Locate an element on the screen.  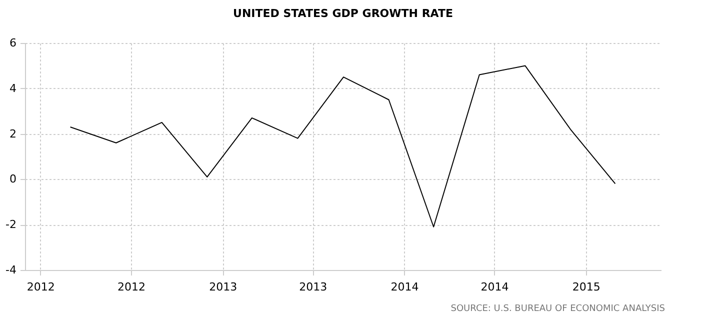
y-tick-label: 4 is located at coordinates (13, 88).